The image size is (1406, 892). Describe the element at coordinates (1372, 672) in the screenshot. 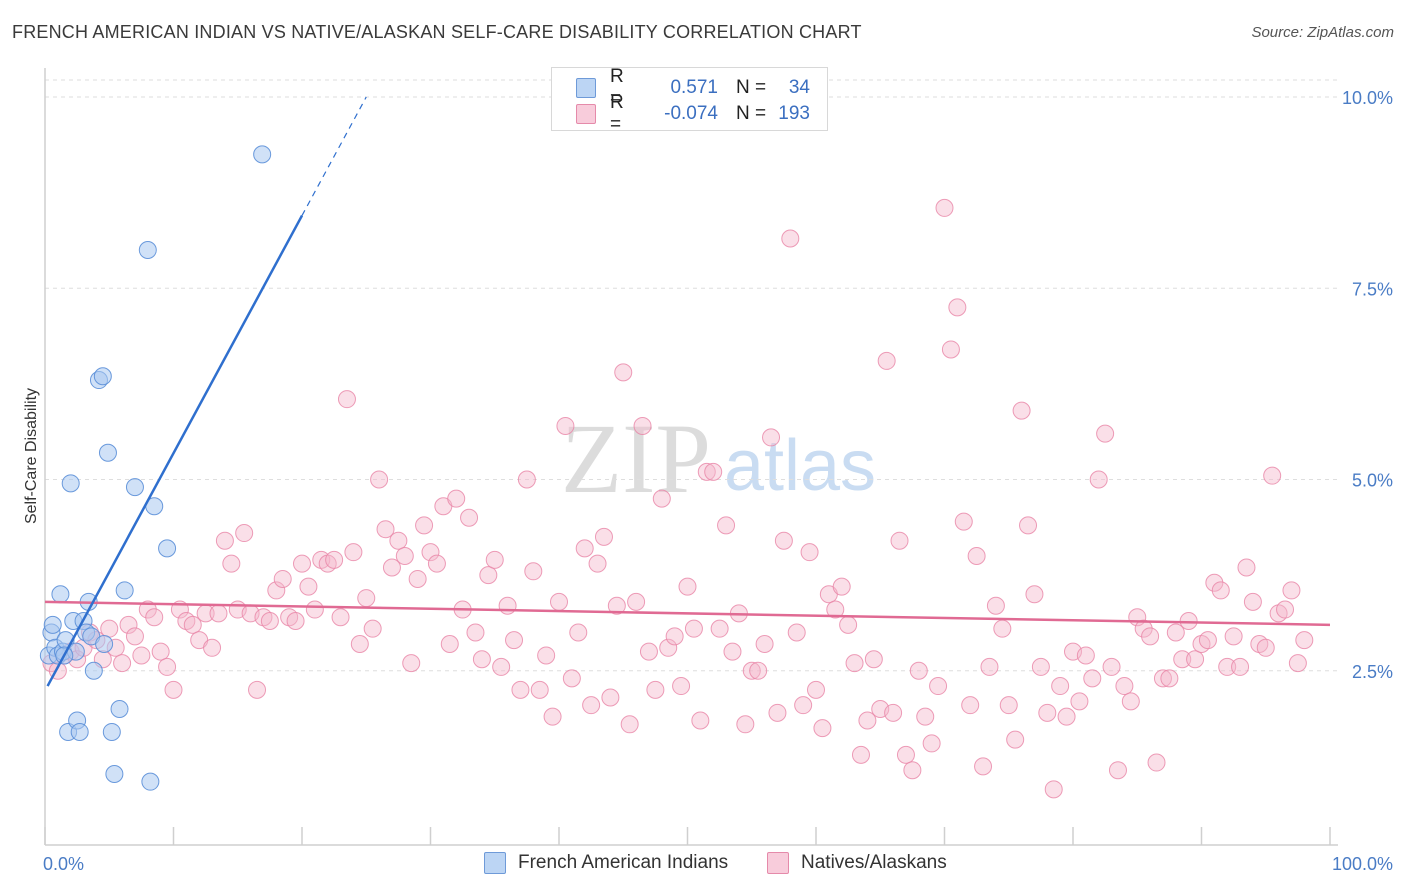

I see `y-tick-label: 2.5%` at that location.